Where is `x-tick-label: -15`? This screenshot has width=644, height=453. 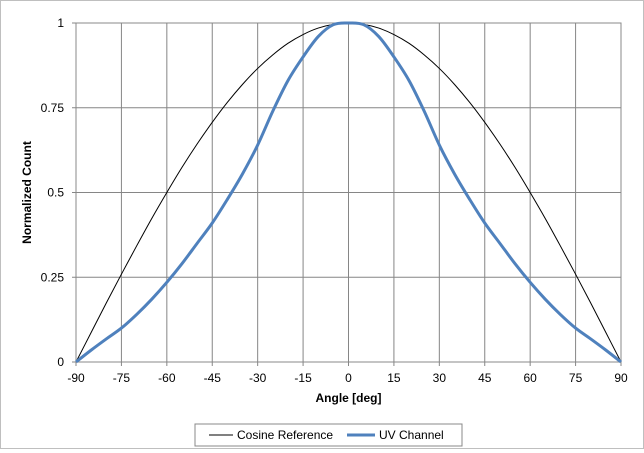 x-tick-label: -15 is located at coordinates (303, 378).